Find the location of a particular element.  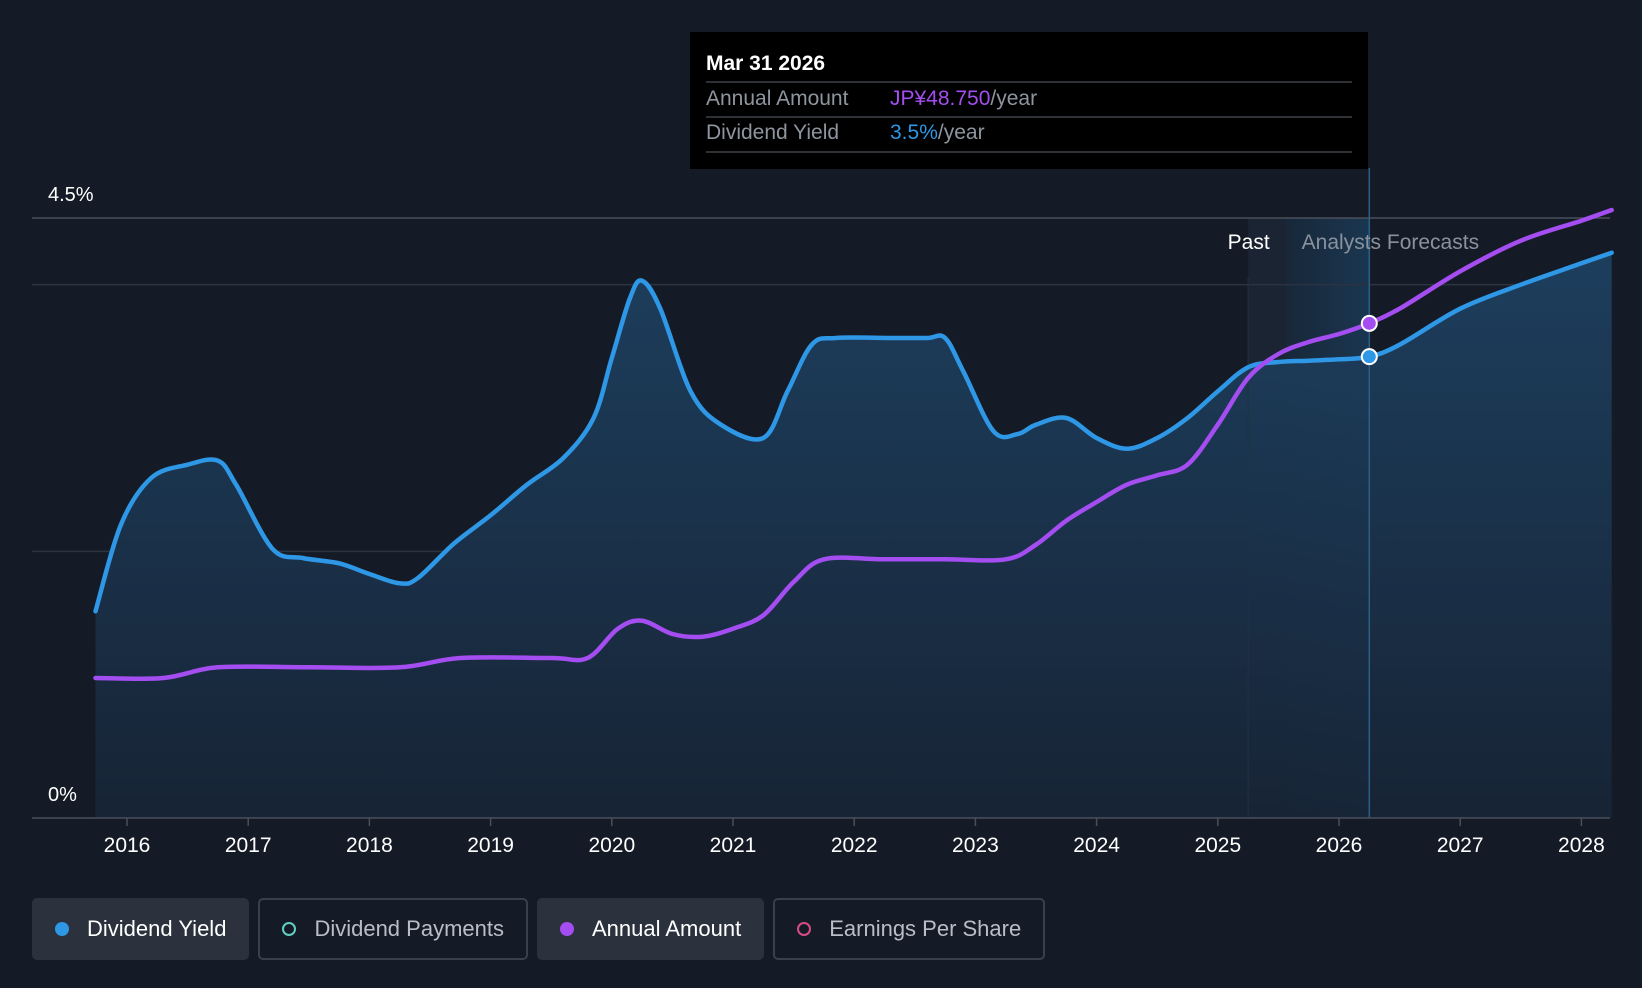

legend-dividend-payments-label: Dividend Payments is located at coordinates (409, 928).